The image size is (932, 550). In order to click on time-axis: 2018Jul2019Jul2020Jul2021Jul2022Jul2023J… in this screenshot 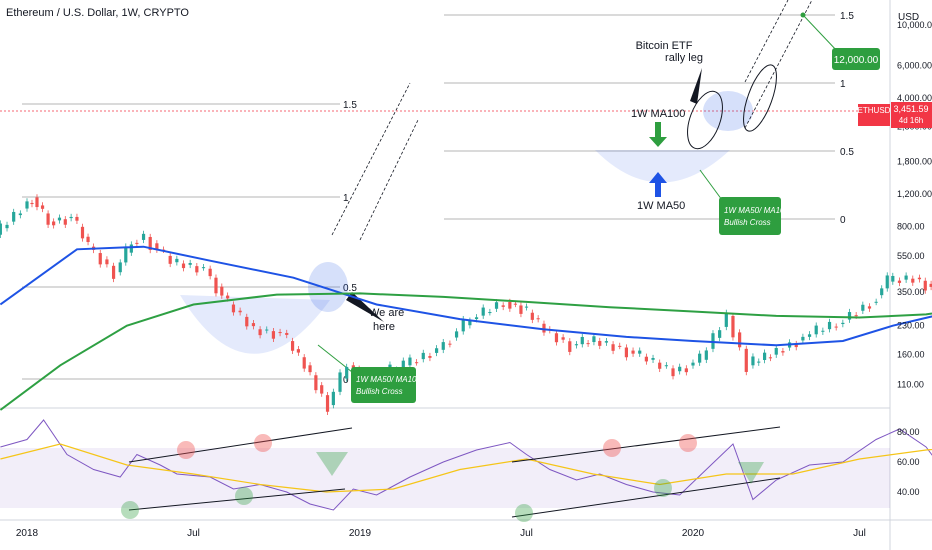, I will do `click(441, 533)`.